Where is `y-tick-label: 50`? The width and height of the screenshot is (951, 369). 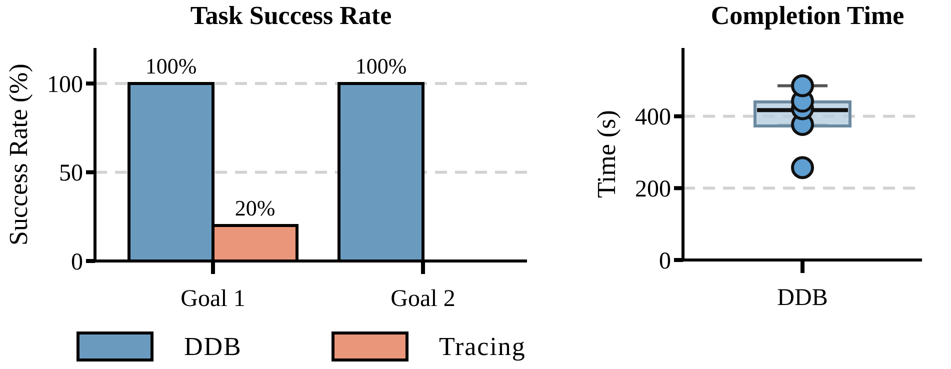 y-tick-label: 50 is located at coordinates (71, 173).